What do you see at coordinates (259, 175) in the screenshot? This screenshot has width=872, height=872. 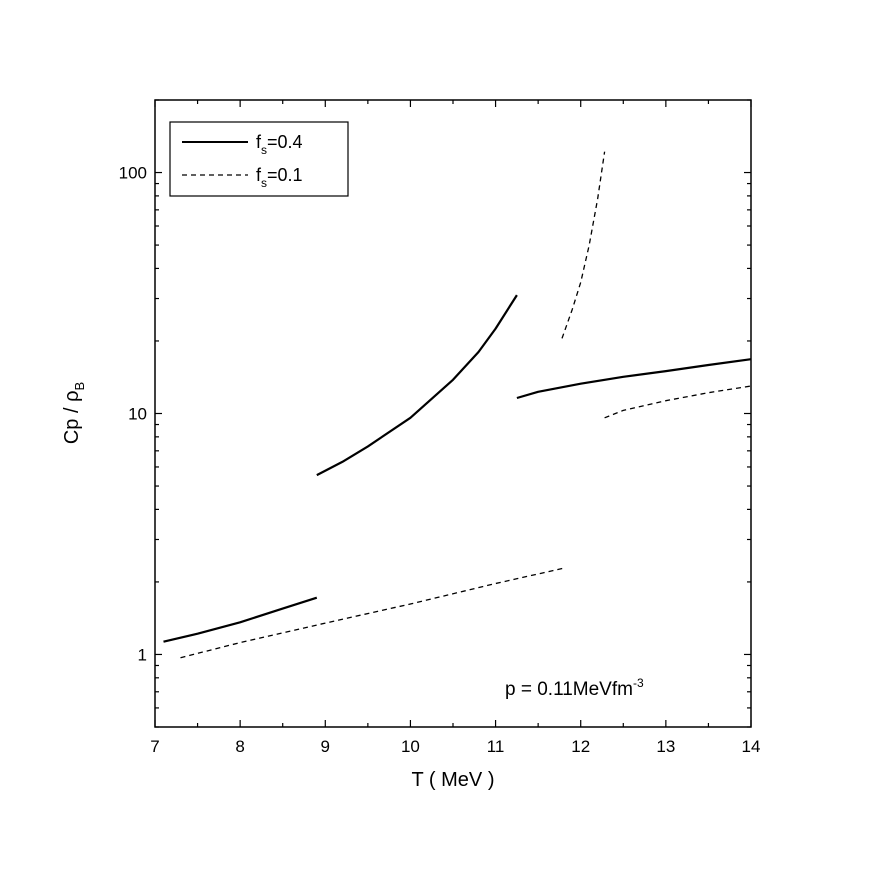 I see `legend-label-fs01-main: f` at bounding box center [259, 175].